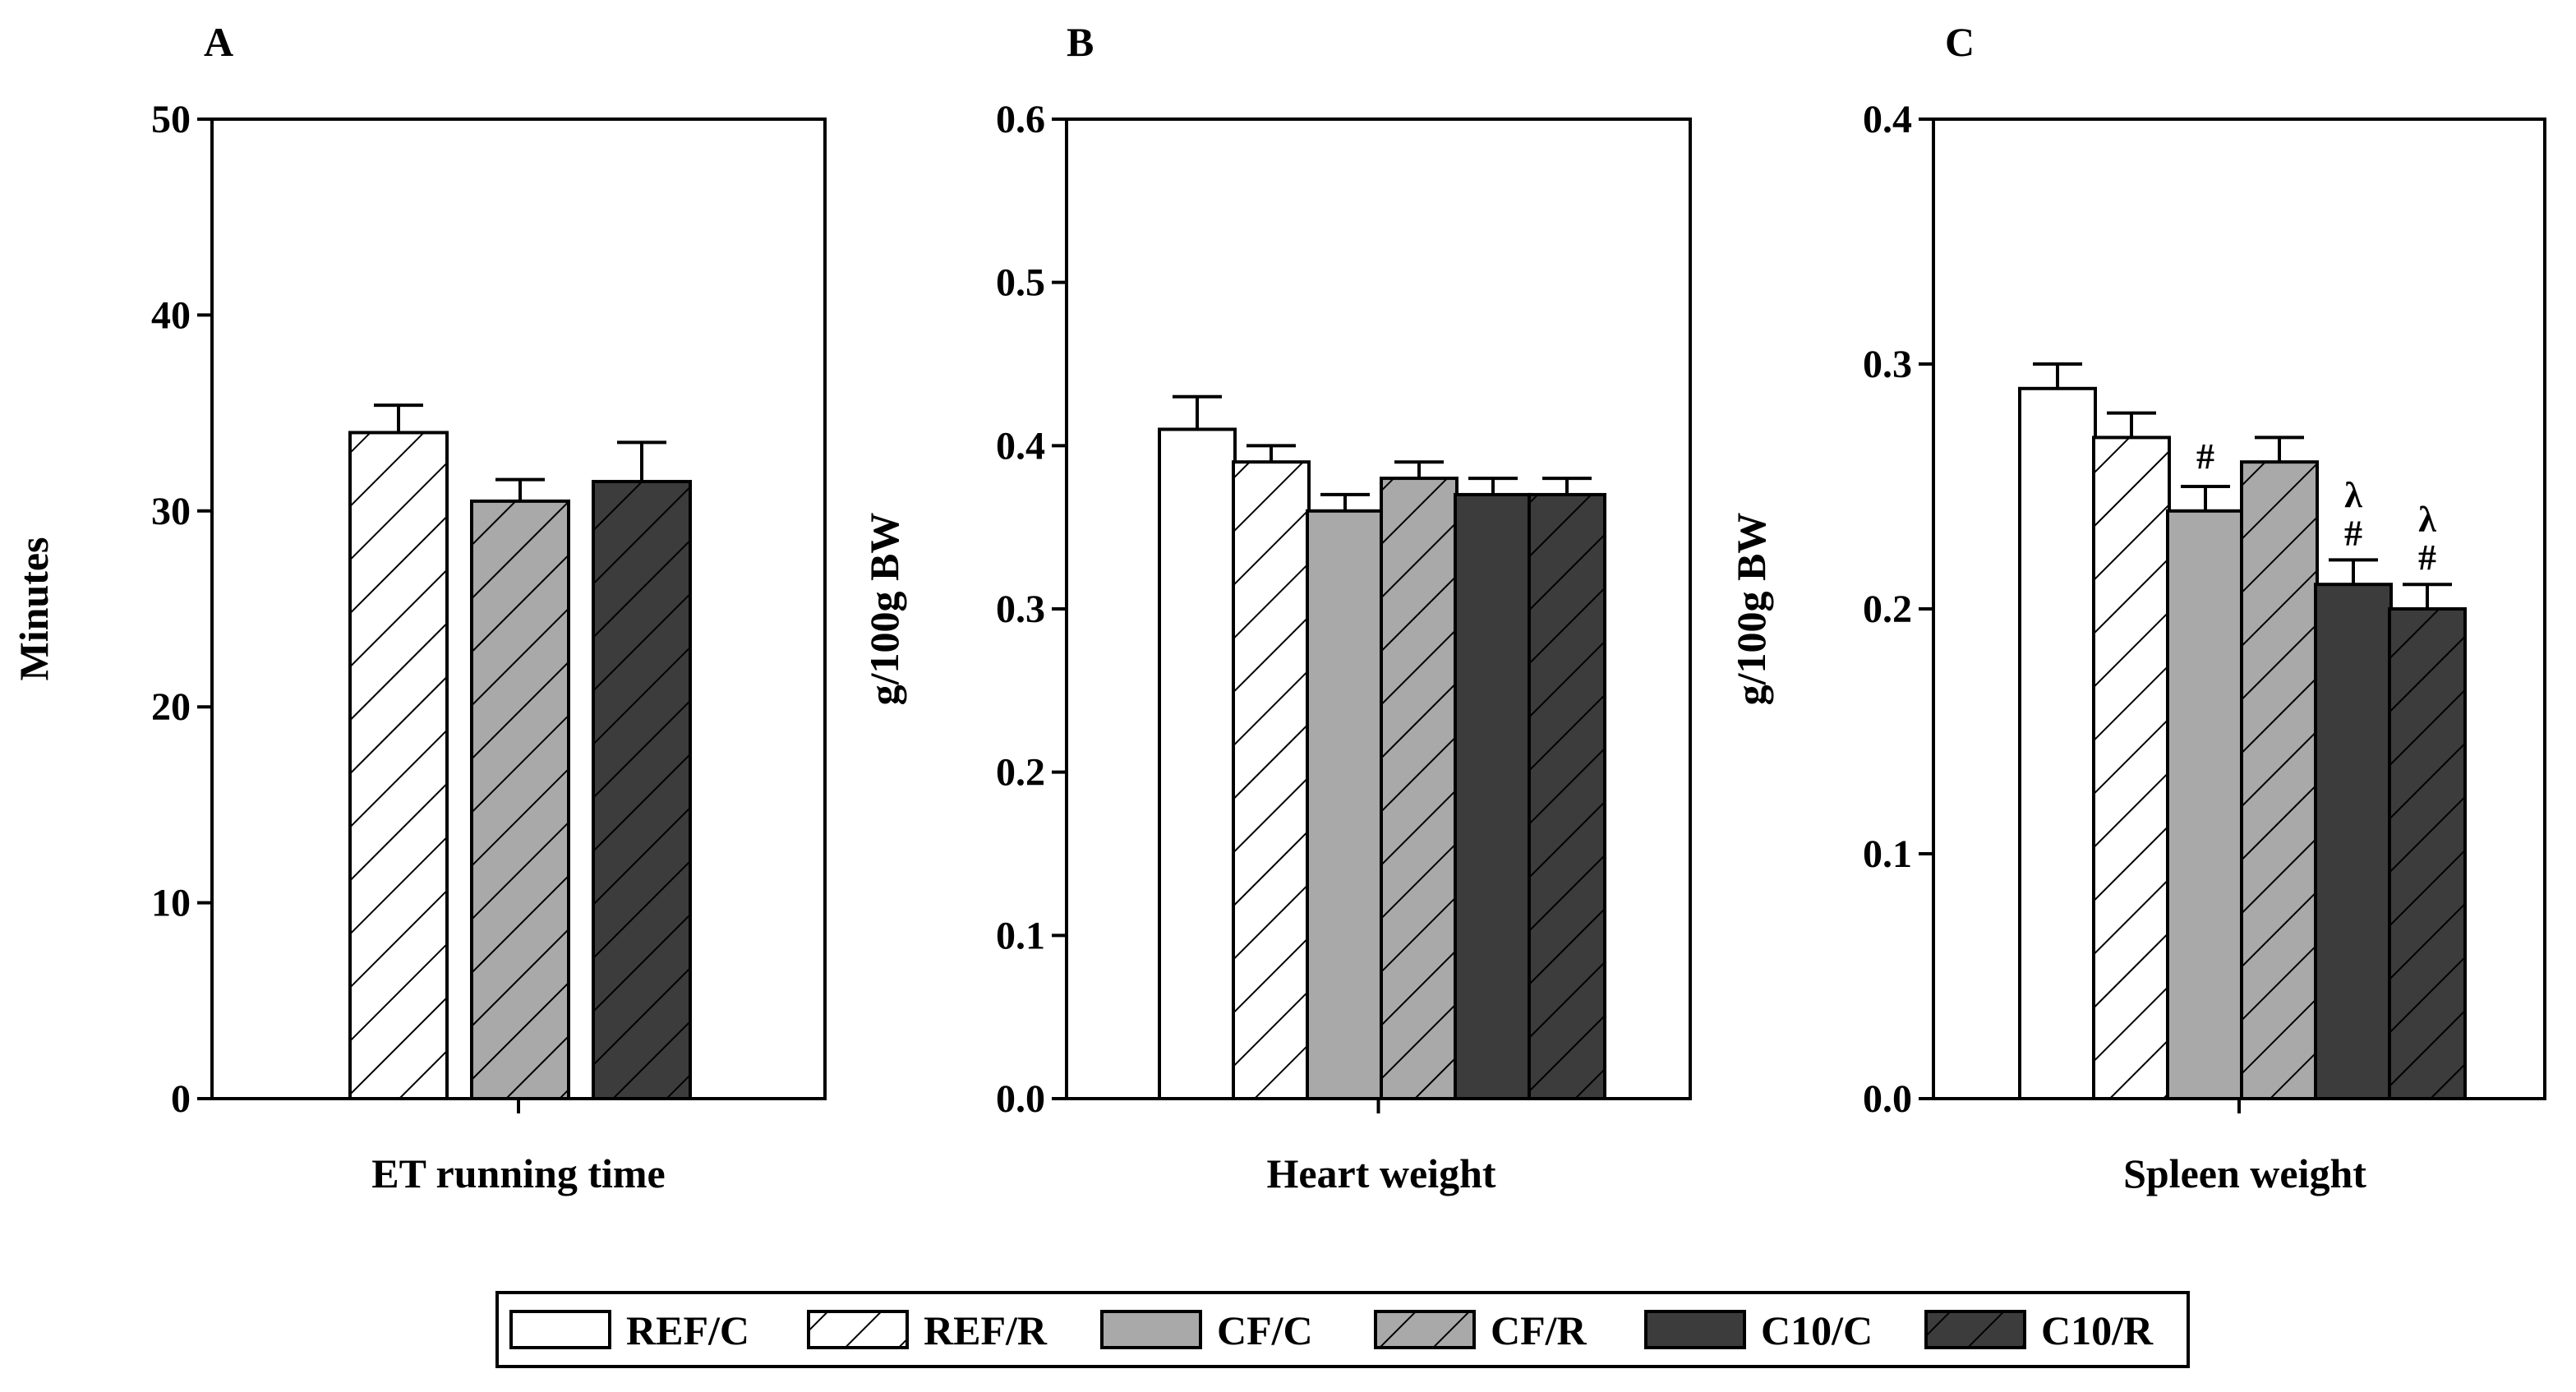 Image resolution: width=2576 pixels, height=1392 pixels. I want to click on legend-box, so click(1342, 1330).